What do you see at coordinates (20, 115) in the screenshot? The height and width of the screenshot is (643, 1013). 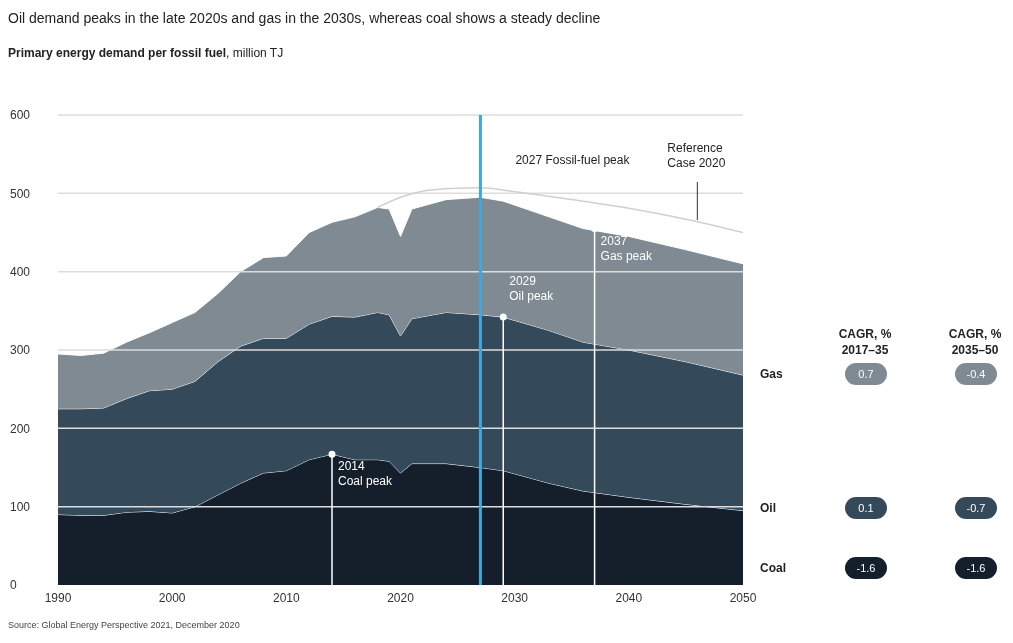 I see `y-tick-label: 600` at bounding box center [20, 115].